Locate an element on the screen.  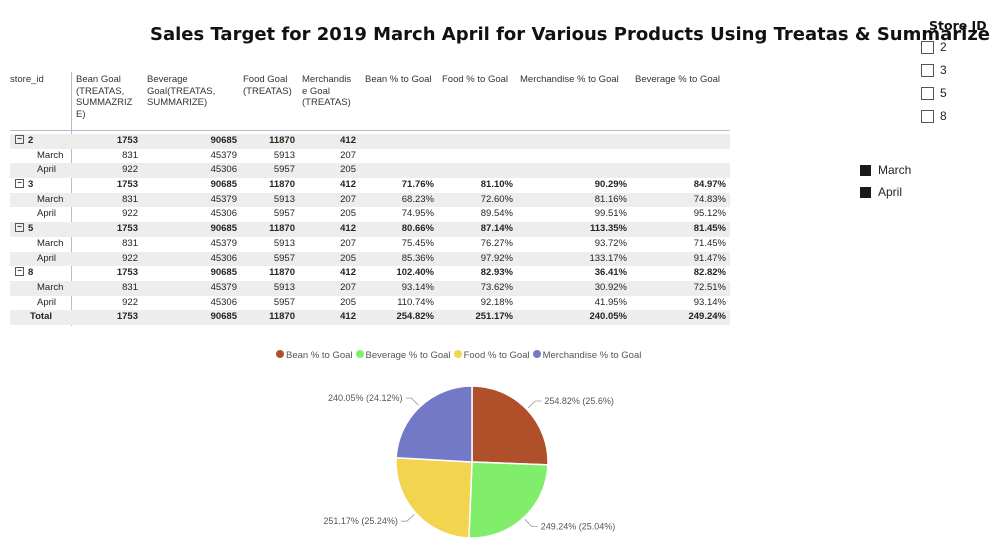
table-cell: 72.51% is located at coordinates (709, 287).